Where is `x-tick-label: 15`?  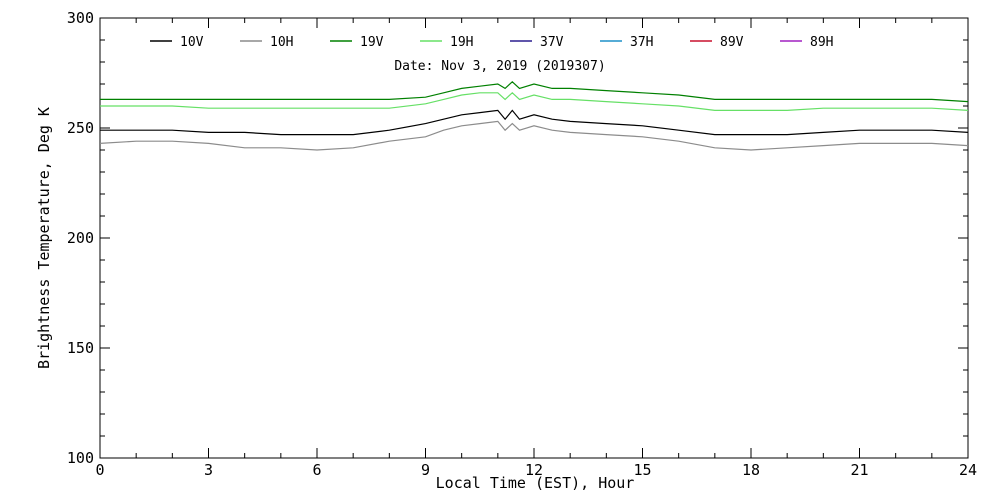
x-tick-label: 15 is located at coordinates (642, 470).